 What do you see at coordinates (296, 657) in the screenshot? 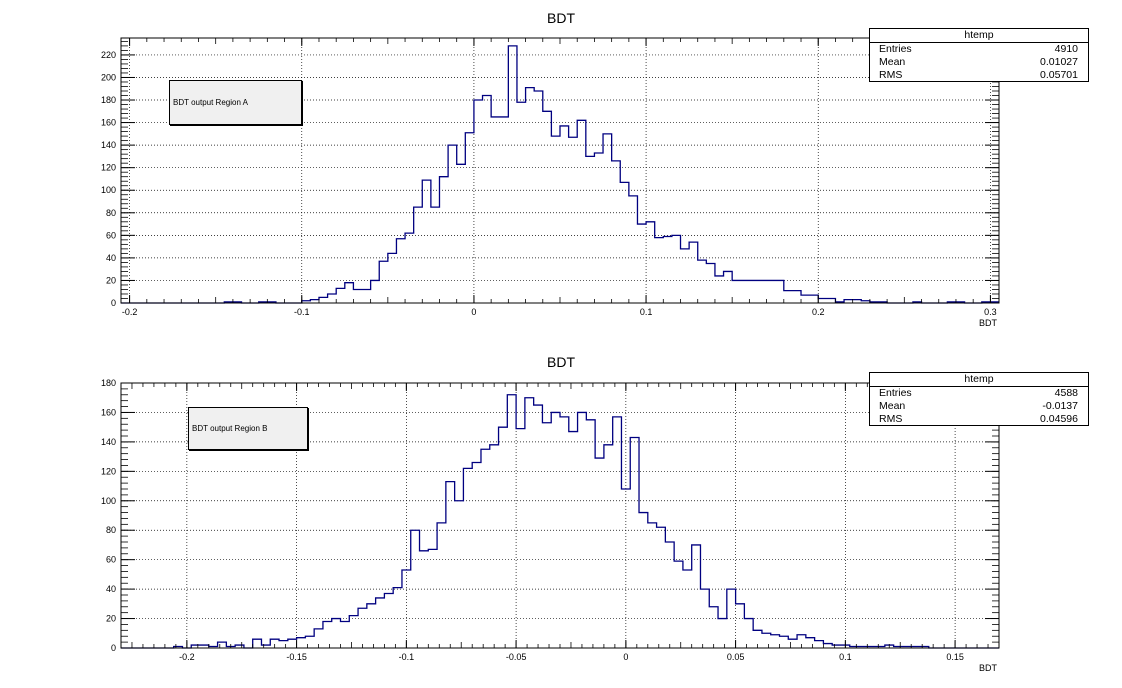
I see `x-tick-label: -0.15` at bounding box center [296, 657].